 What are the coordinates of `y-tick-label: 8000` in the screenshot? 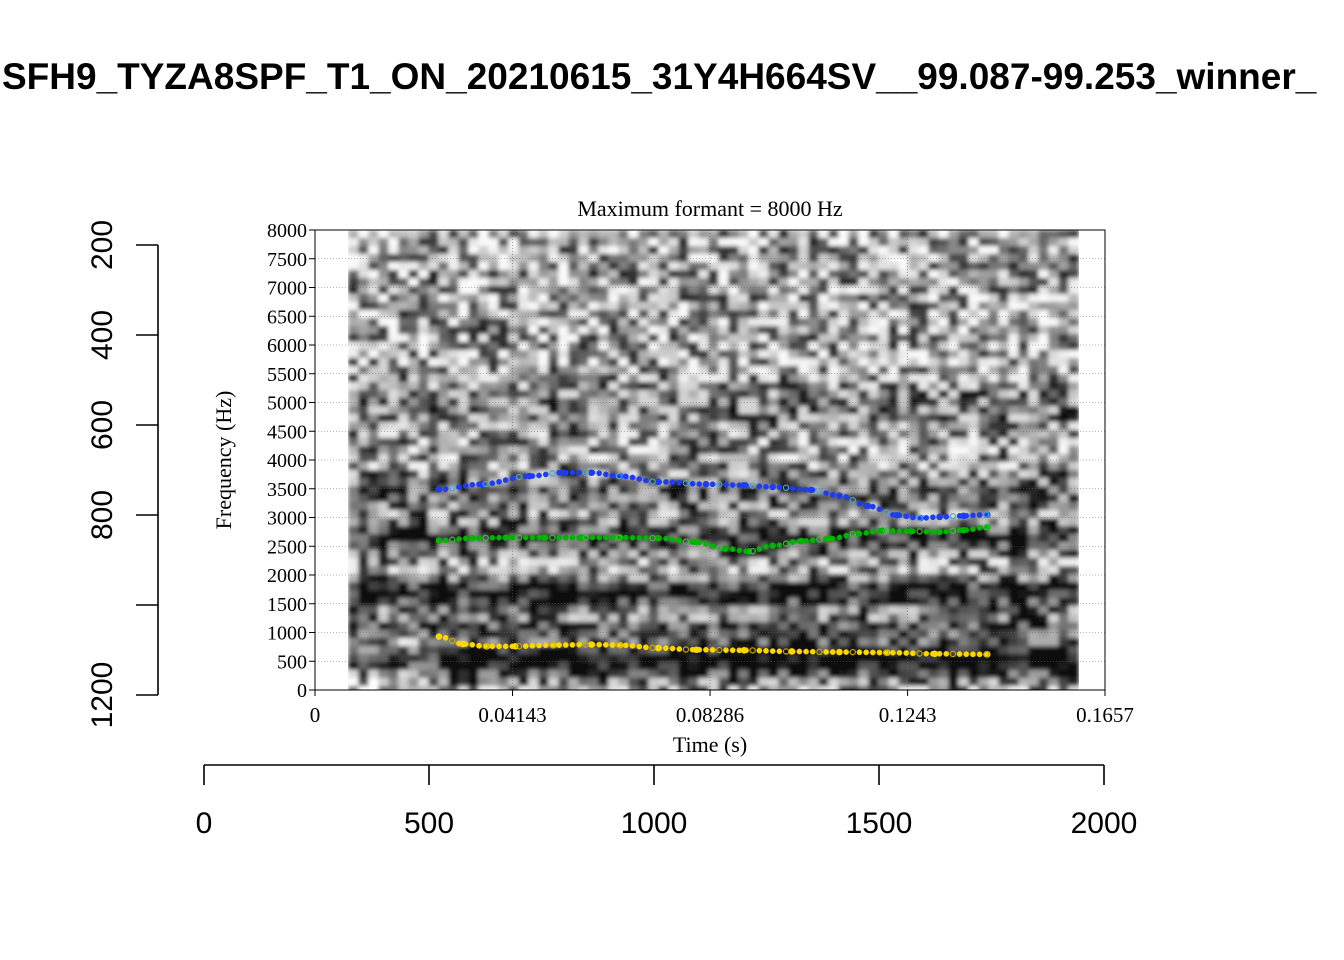 It's located at (287, 231).